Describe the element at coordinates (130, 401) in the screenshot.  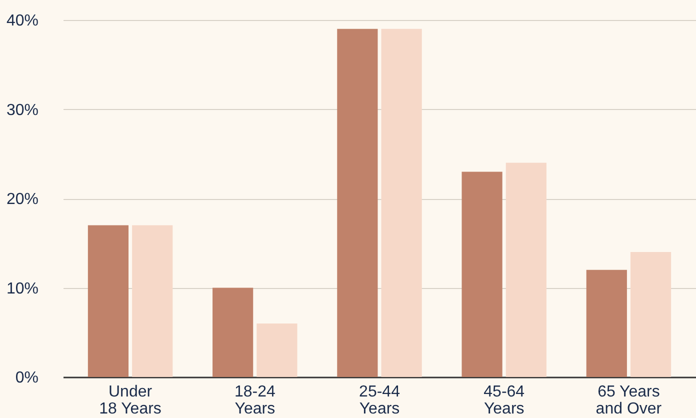
I see `x-tick-label: Under 18 Years` at that location.